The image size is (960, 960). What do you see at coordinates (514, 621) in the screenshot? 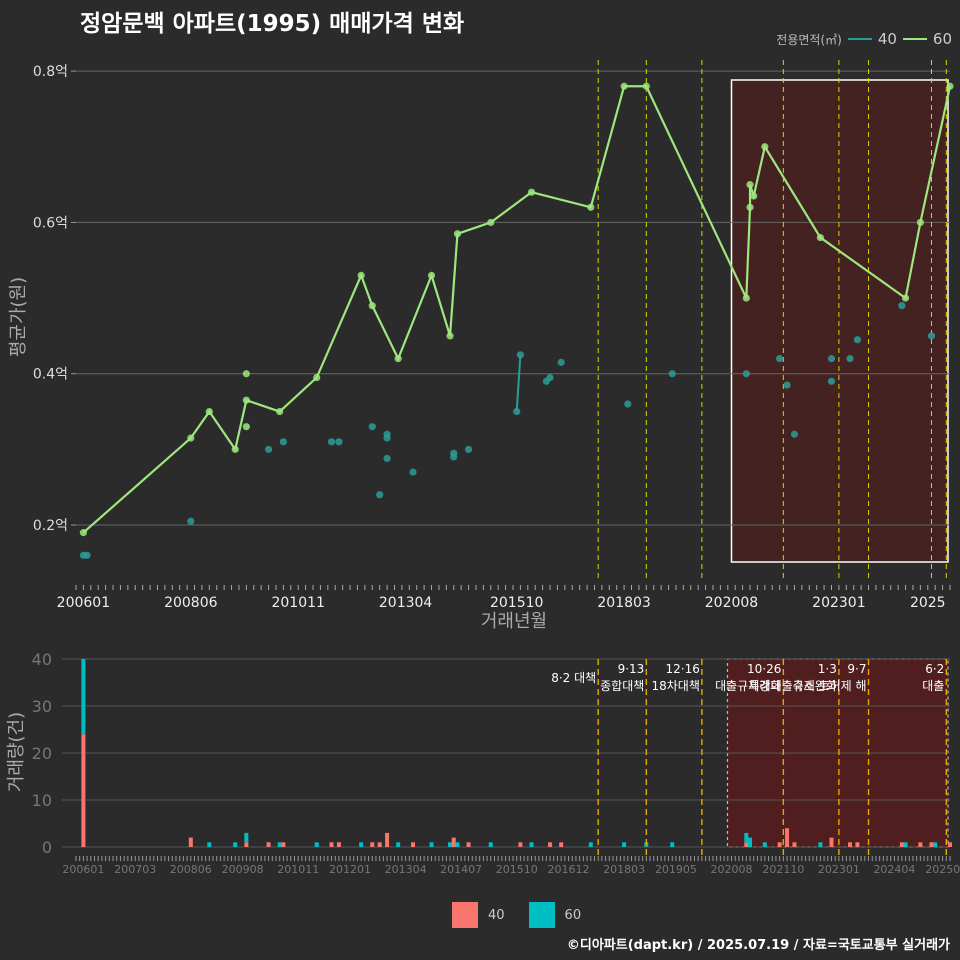
I see `x-axis-label: 거래년월` at bounding box center [514, 621].